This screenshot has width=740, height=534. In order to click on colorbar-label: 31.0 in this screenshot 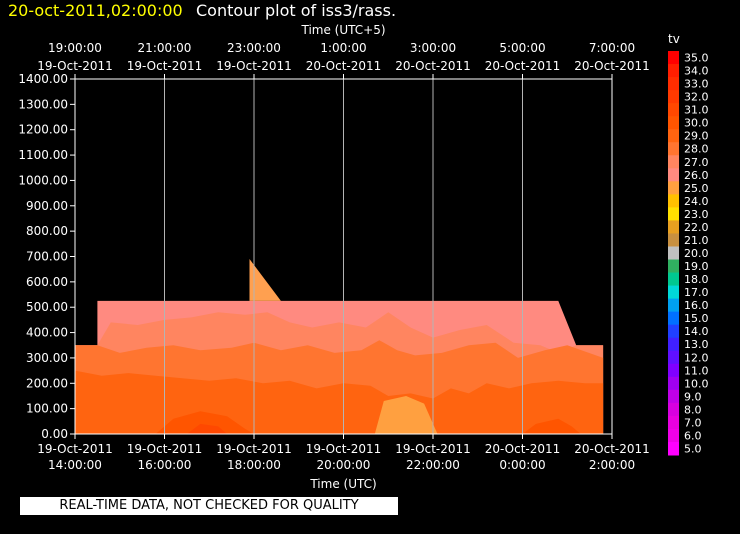, I will do `click(696, 110)`.